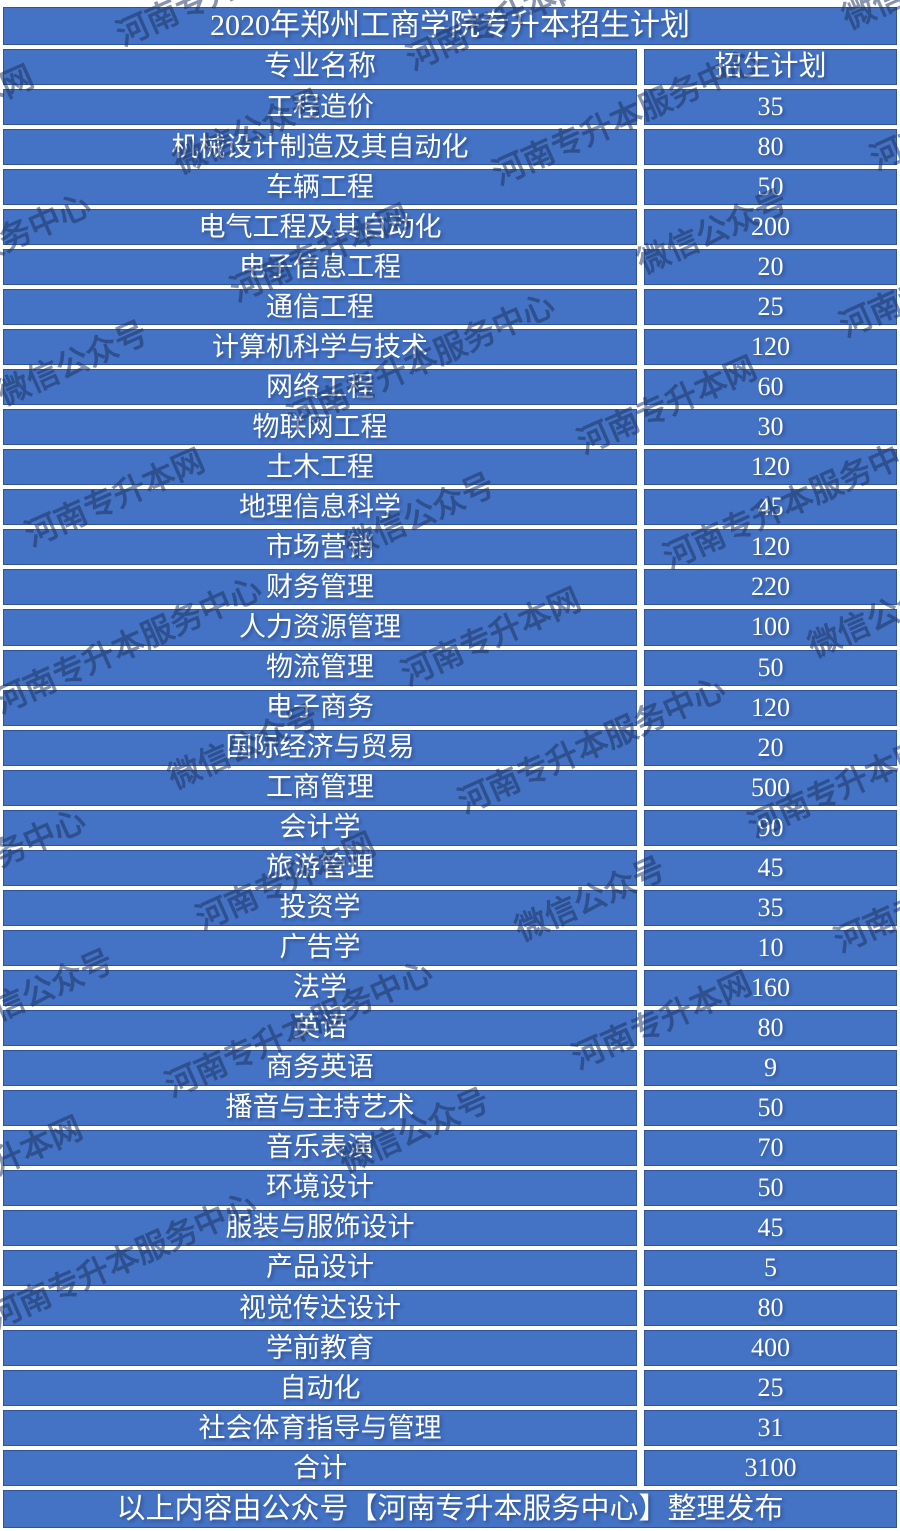 This screenshot has width=900, height=1531. I want to click on major-name-cell: 产品设计, so click(320, 1267).